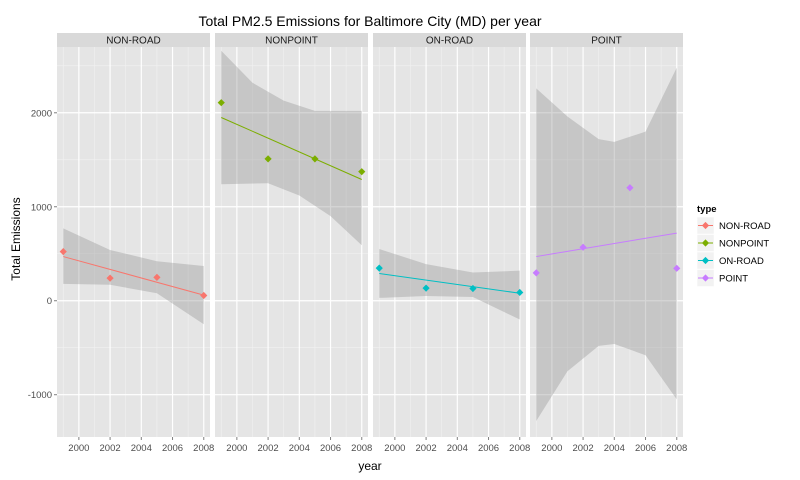 This screenshot has height=480, width=800. What do you see at coordinates (110, 278) in the screenshot?
I see `data-point-non-road-2002` at bounding box center [110, 278].